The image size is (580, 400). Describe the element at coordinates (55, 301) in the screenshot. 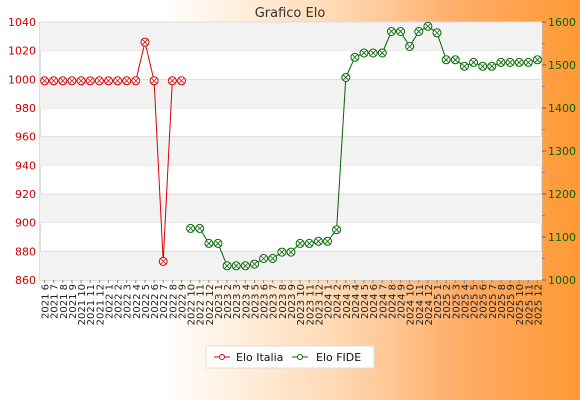

I see `x-tick-label: 2021 7` at that location.